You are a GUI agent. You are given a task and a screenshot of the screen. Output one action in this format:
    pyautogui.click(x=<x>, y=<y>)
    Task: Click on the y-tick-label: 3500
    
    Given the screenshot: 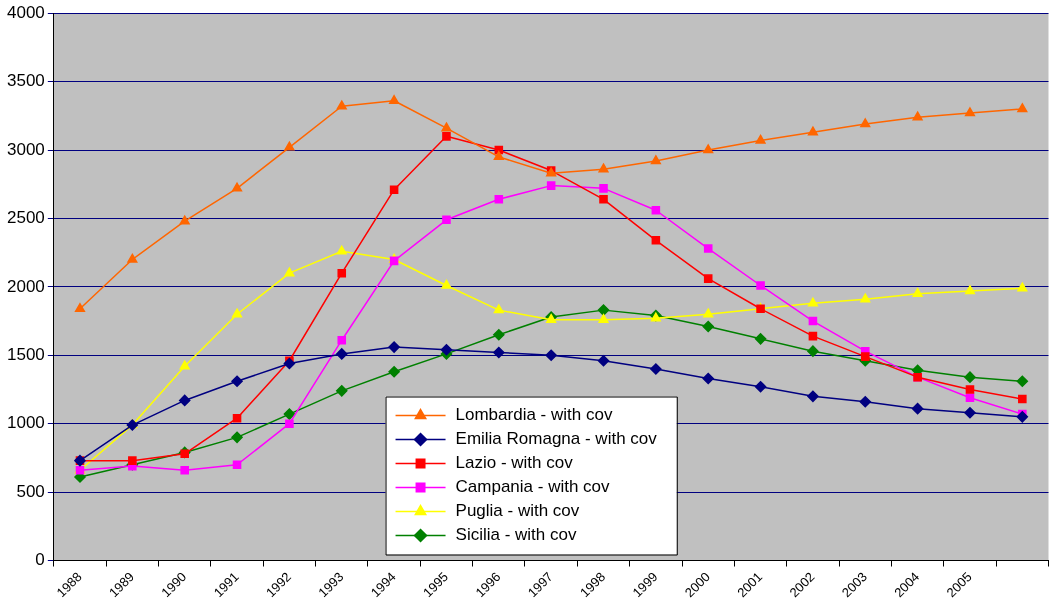 What is the action you would take?
    pyautogui.click(x=25, y=81)
    